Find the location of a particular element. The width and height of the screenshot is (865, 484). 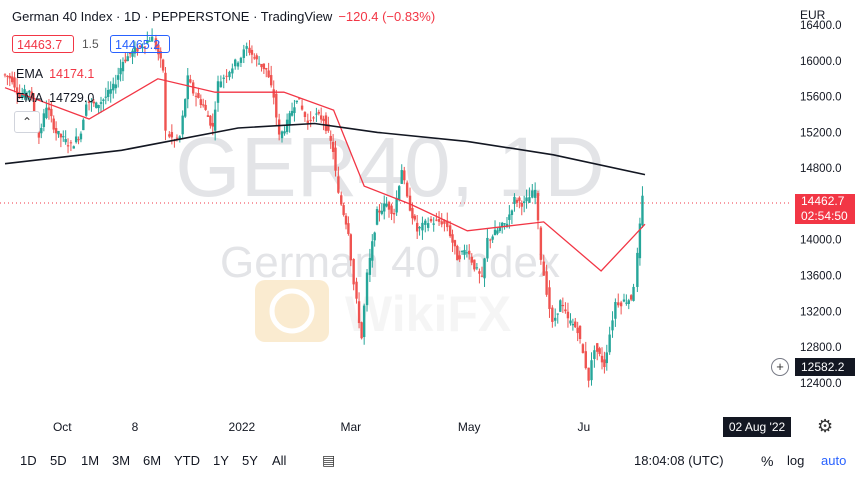

range-ytd-button: YTD is located at coordinates (187, 460).